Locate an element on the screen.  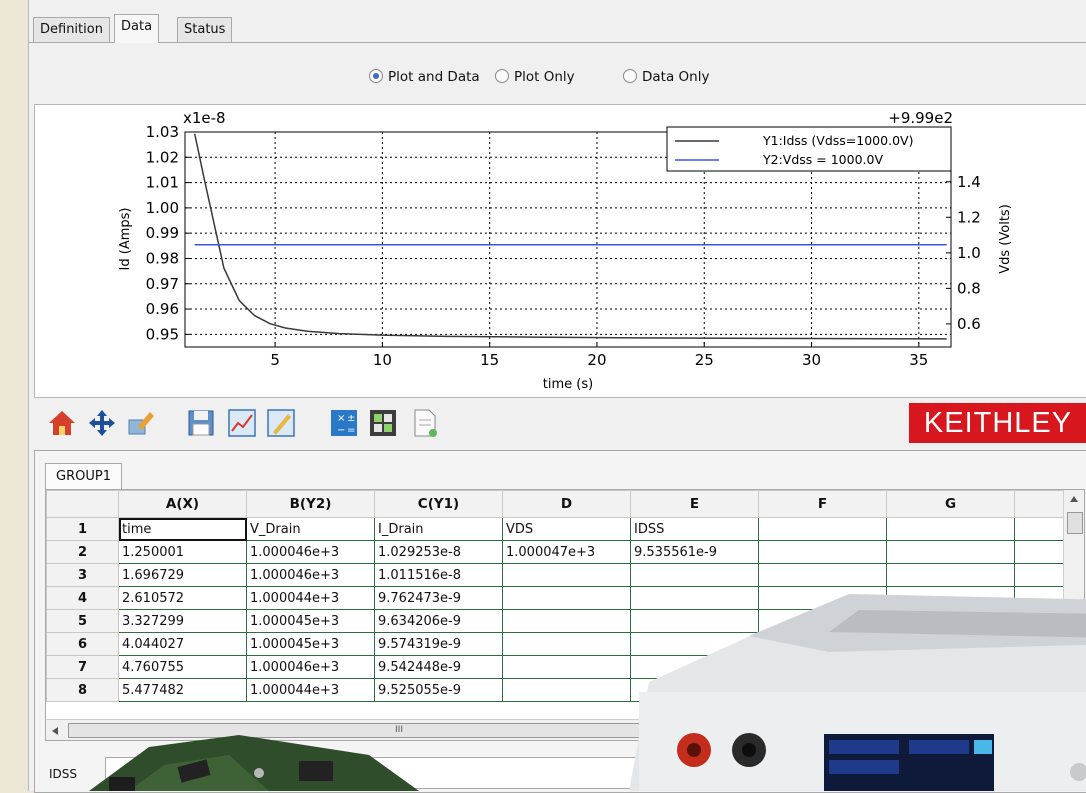
table-cell: 1.029253e-8 is located at coordinates (438, 552).